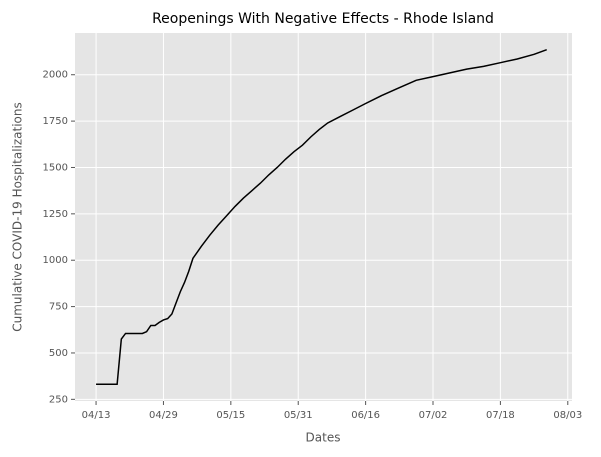  I want to click on x-tick-label: 04/29, so click(163, 415).